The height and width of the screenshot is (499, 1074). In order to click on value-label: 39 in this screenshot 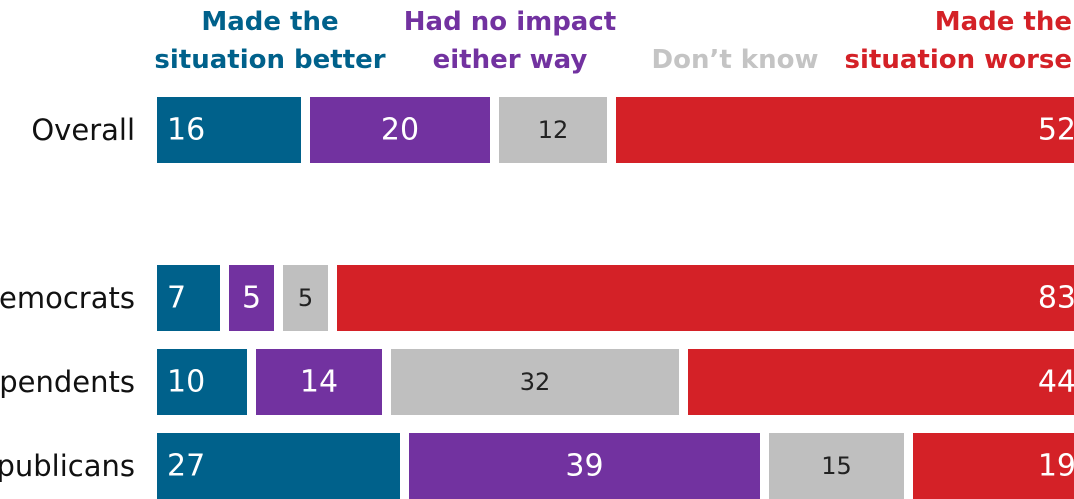, I will do `click(584, 466)`.